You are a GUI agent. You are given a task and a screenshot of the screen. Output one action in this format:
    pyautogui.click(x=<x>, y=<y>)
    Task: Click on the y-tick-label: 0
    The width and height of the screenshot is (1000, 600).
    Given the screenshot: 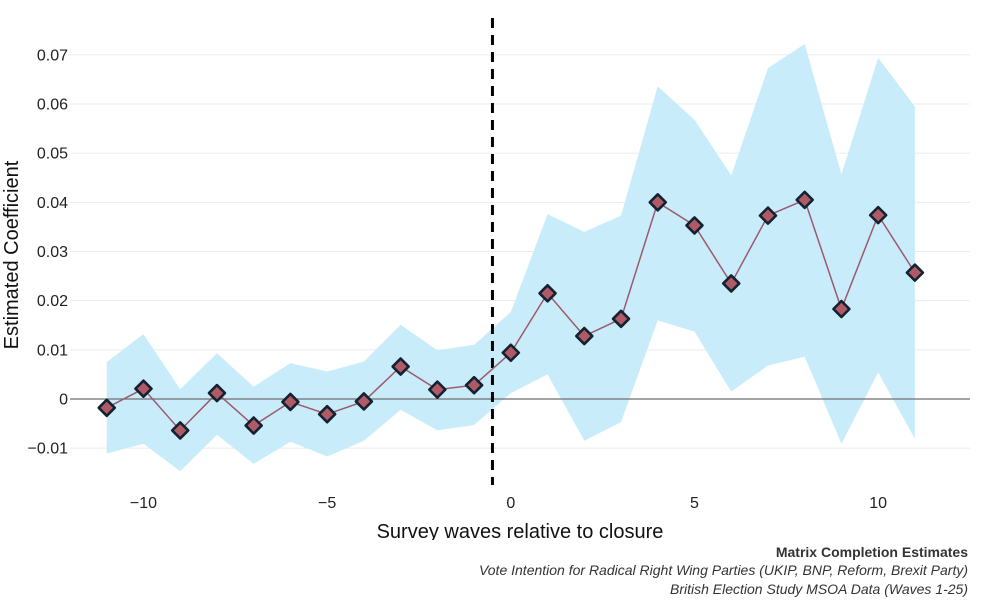 What is the action you would take?
    pyautogui.click(x=63, y=399)
    